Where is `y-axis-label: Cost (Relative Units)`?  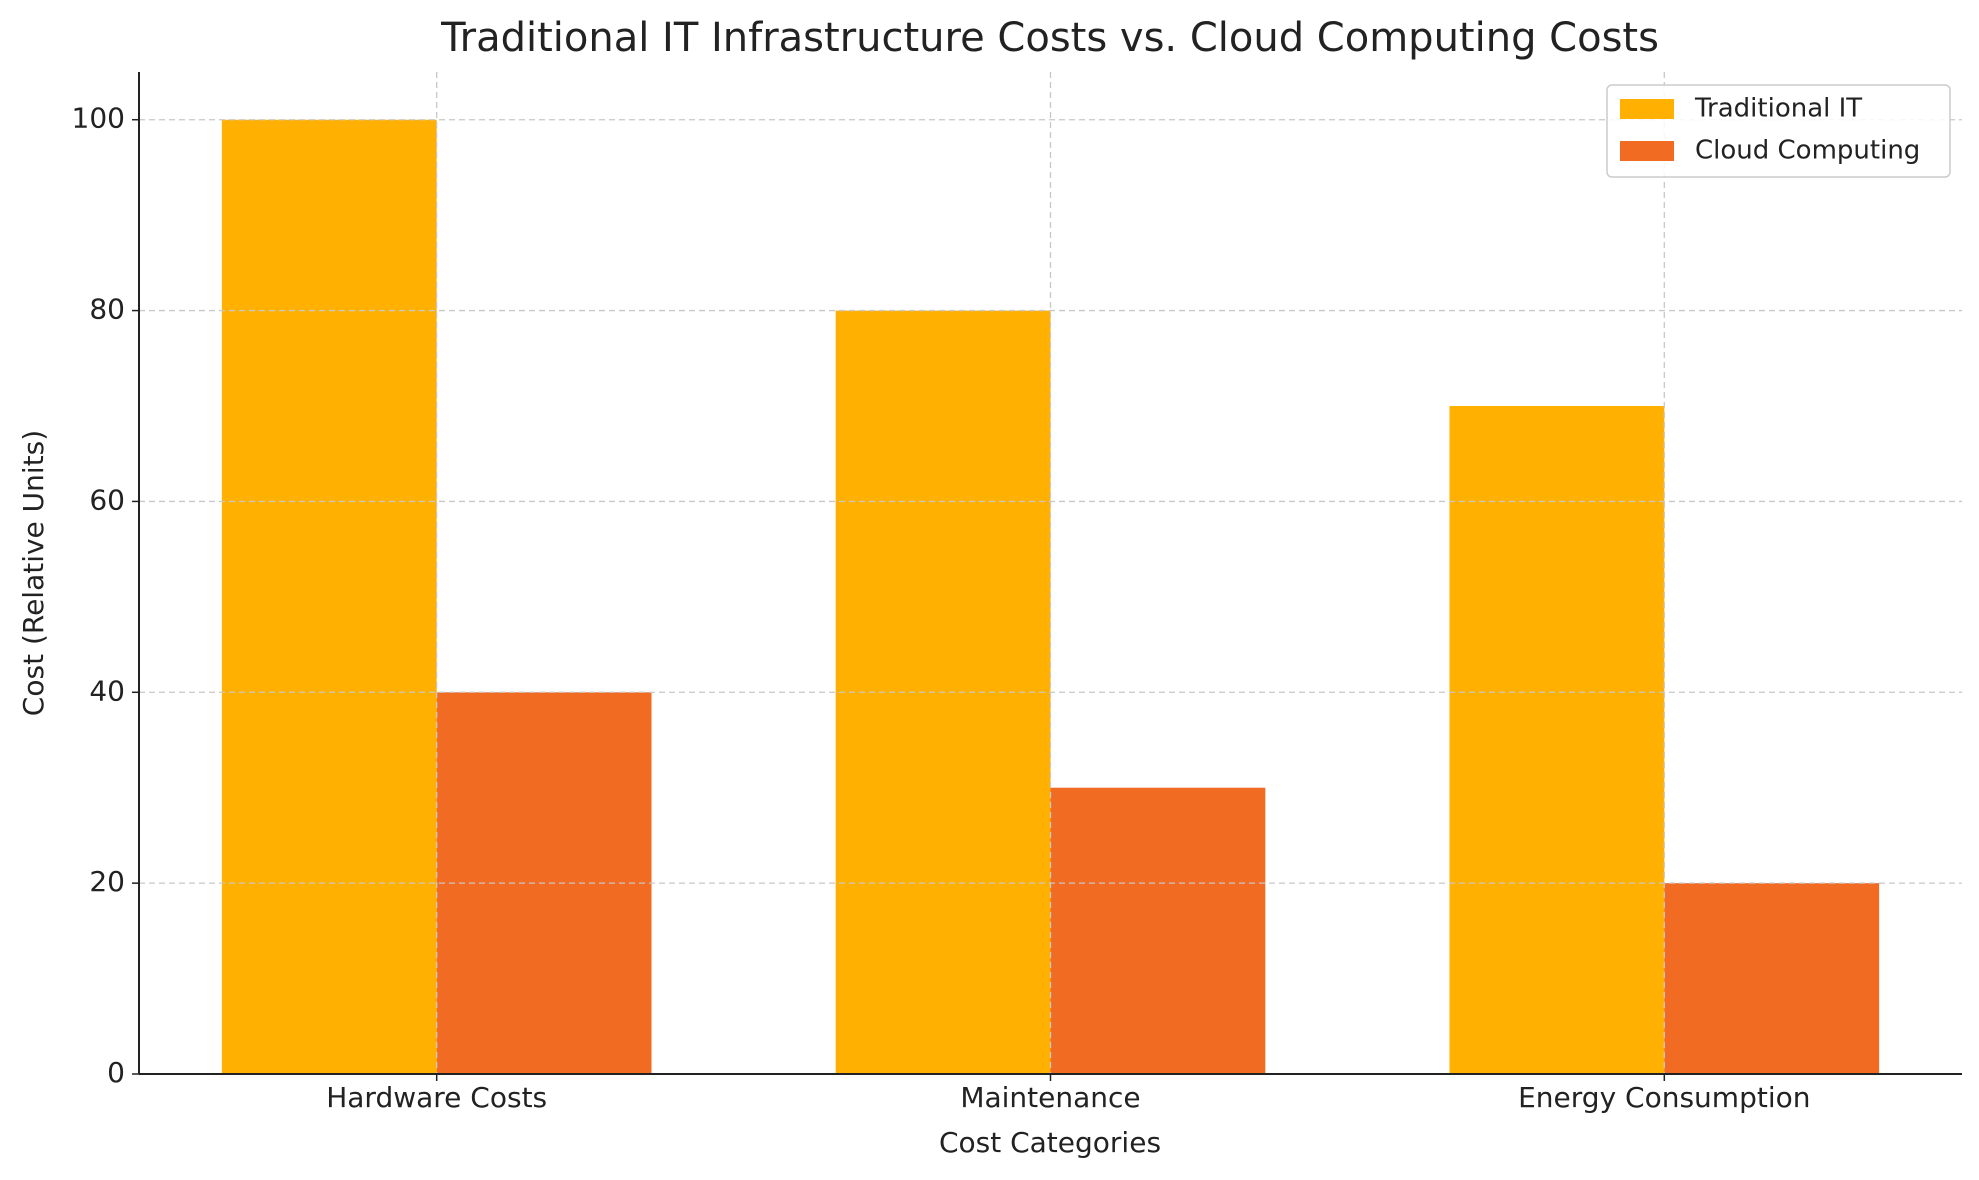
y-axis-label: Cost (Relative Units) is located at coordinates (33, 573).